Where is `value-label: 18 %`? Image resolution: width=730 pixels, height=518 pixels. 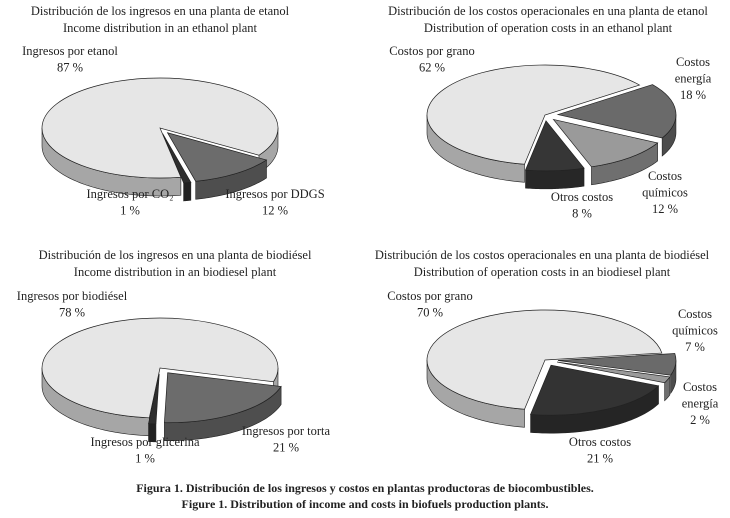
value-label: 18 % is located at coordinates (693, 95).